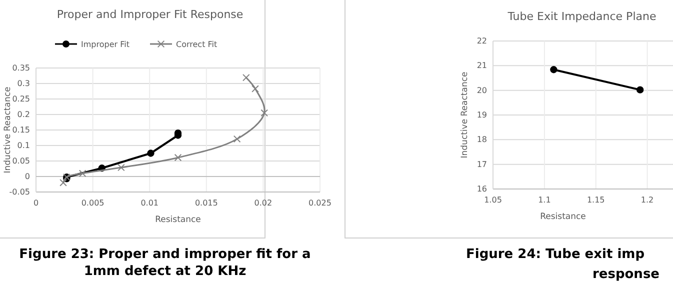  I want to click on y-tick-label: 19, so click(481, 115).